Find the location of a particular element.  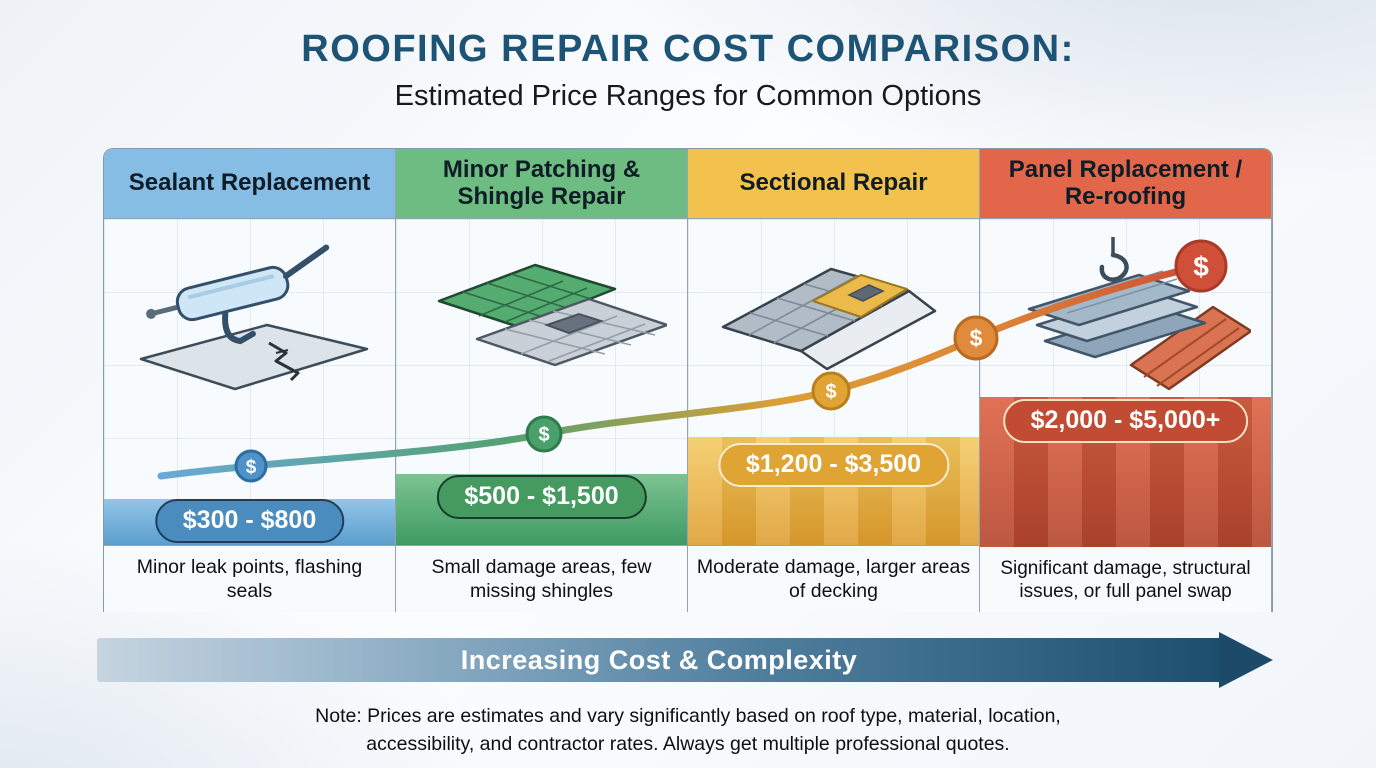

column-body: $300 - $800 is located at coordinates (249, 382).